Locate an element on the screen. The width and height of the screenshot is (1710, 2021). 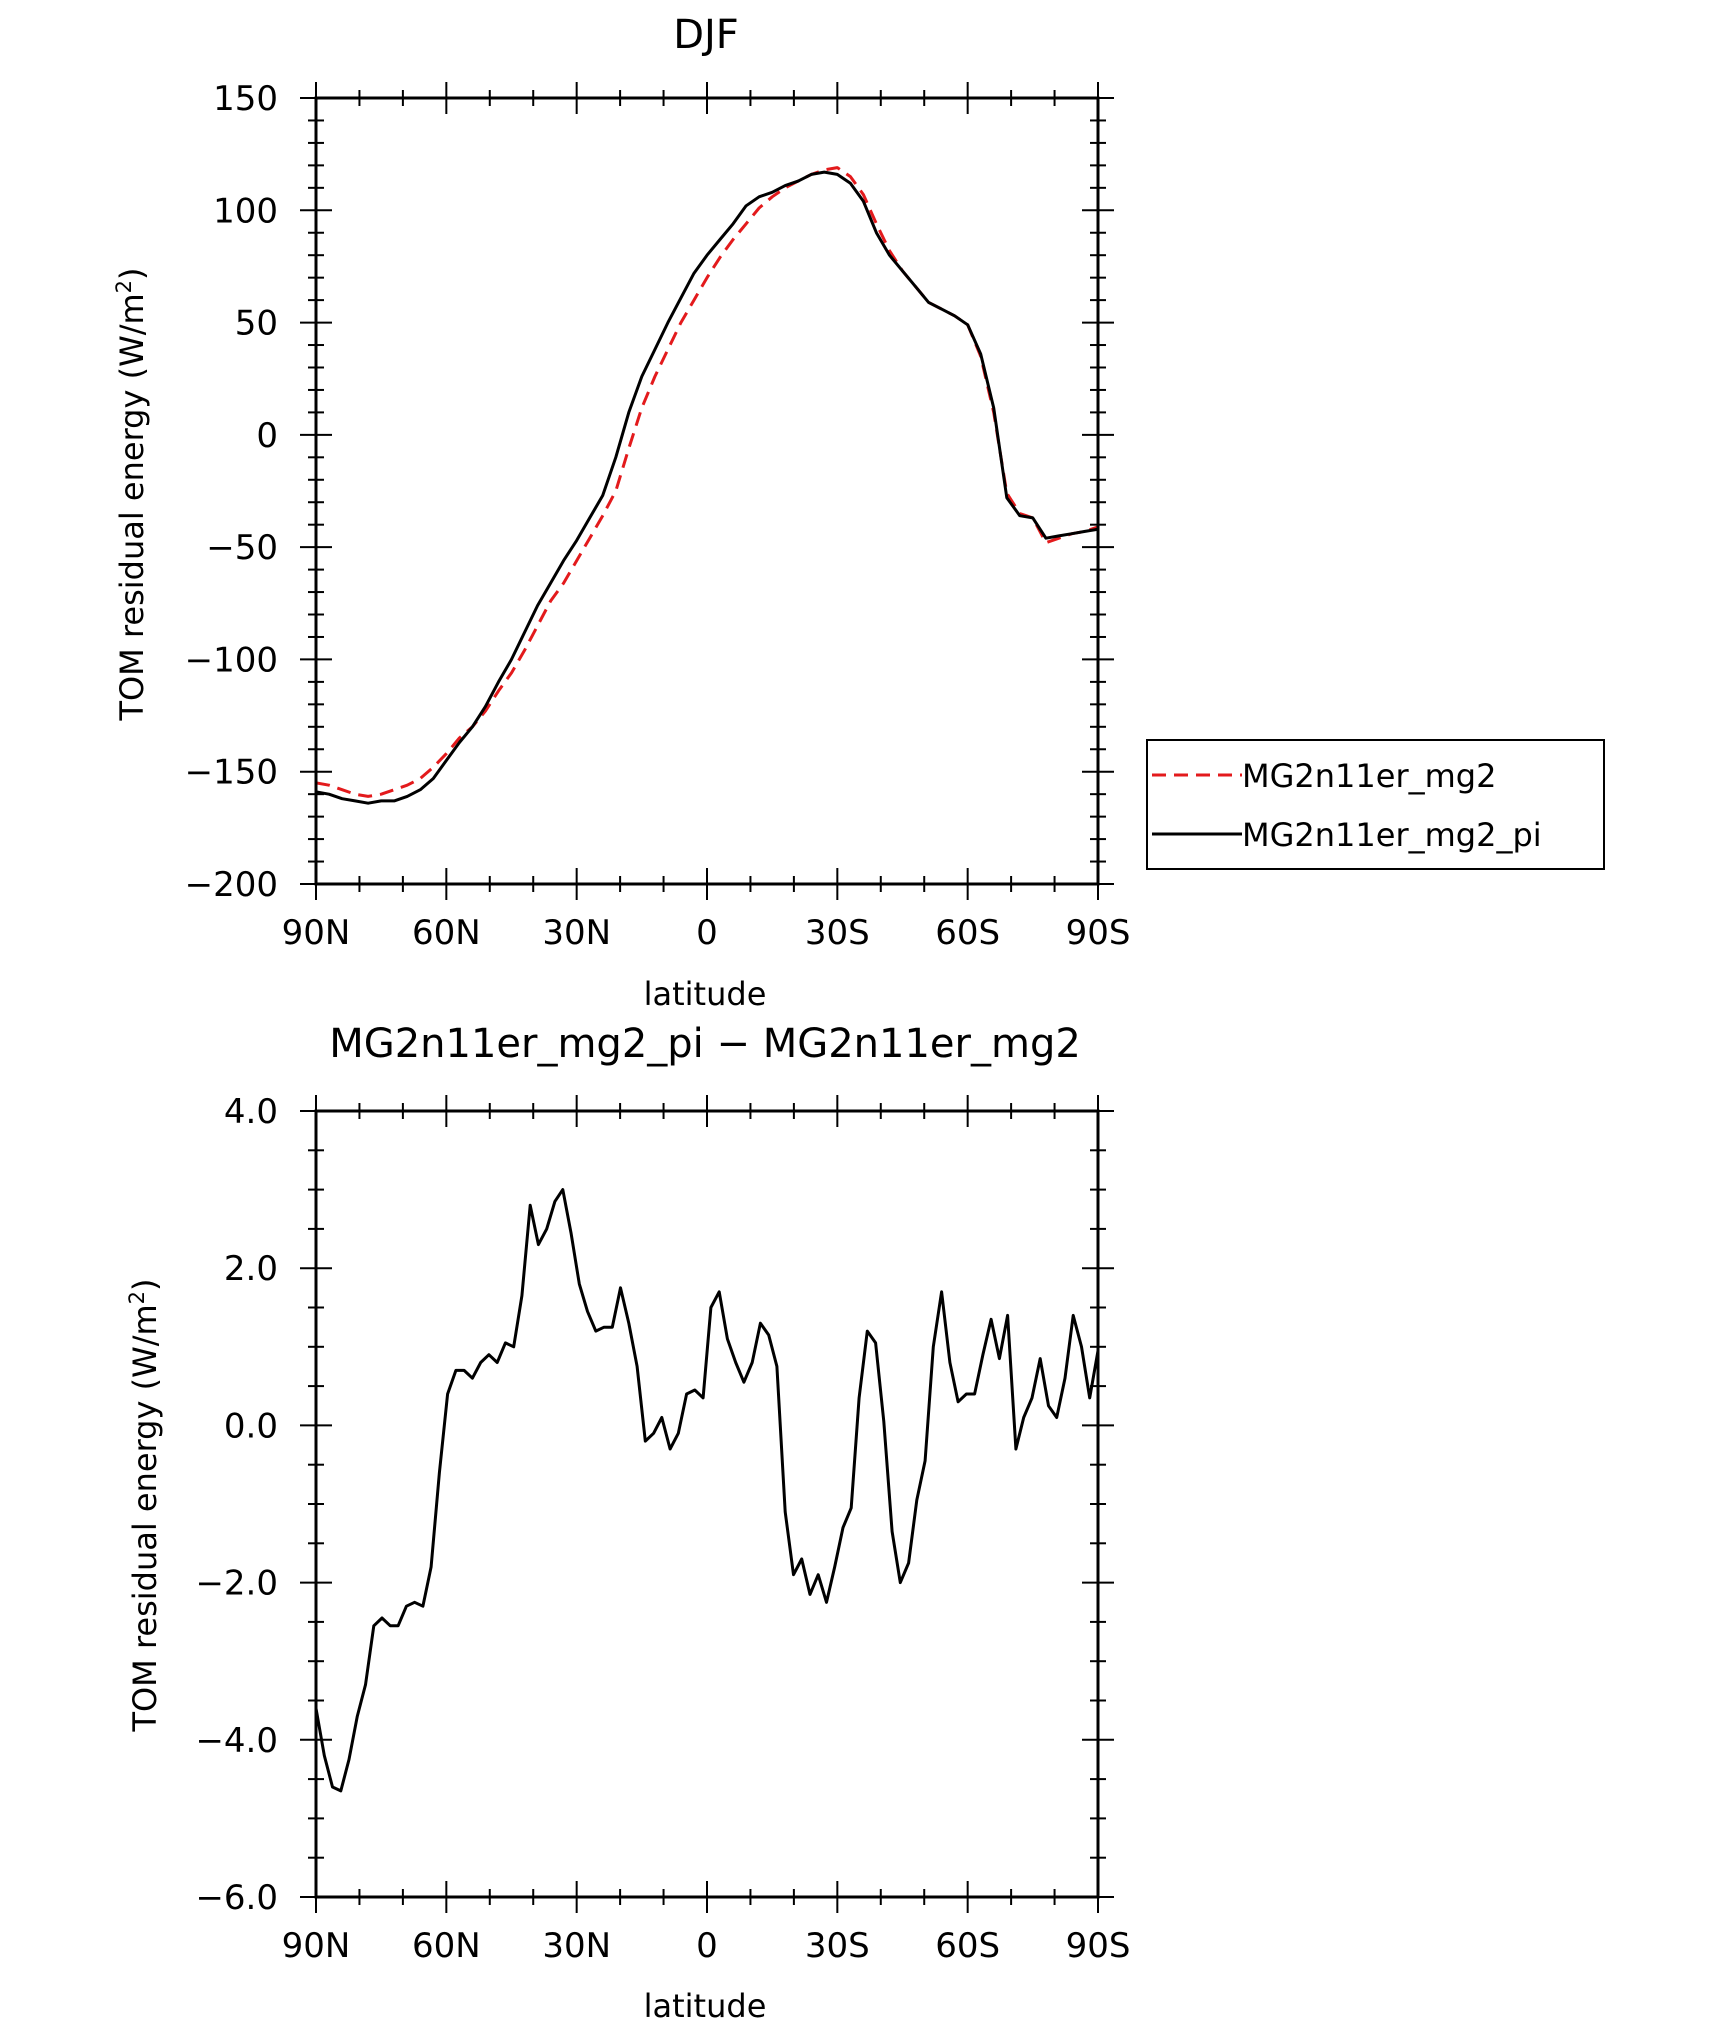
panel-title: MG2n11er_mg2_pi − MG2n11er_mg2 is located at coordinates (705, 1044).